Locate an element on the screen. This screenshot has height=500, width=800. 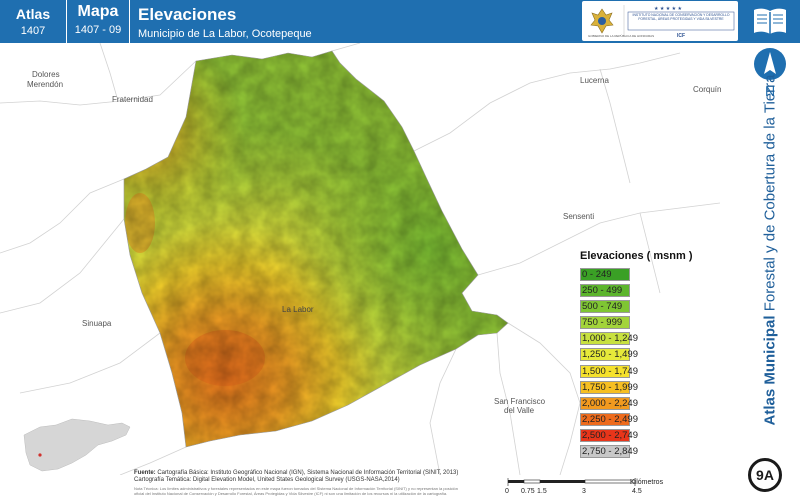
legend-item: 1,500 - 1,749 is located at coordinates (655, 371).